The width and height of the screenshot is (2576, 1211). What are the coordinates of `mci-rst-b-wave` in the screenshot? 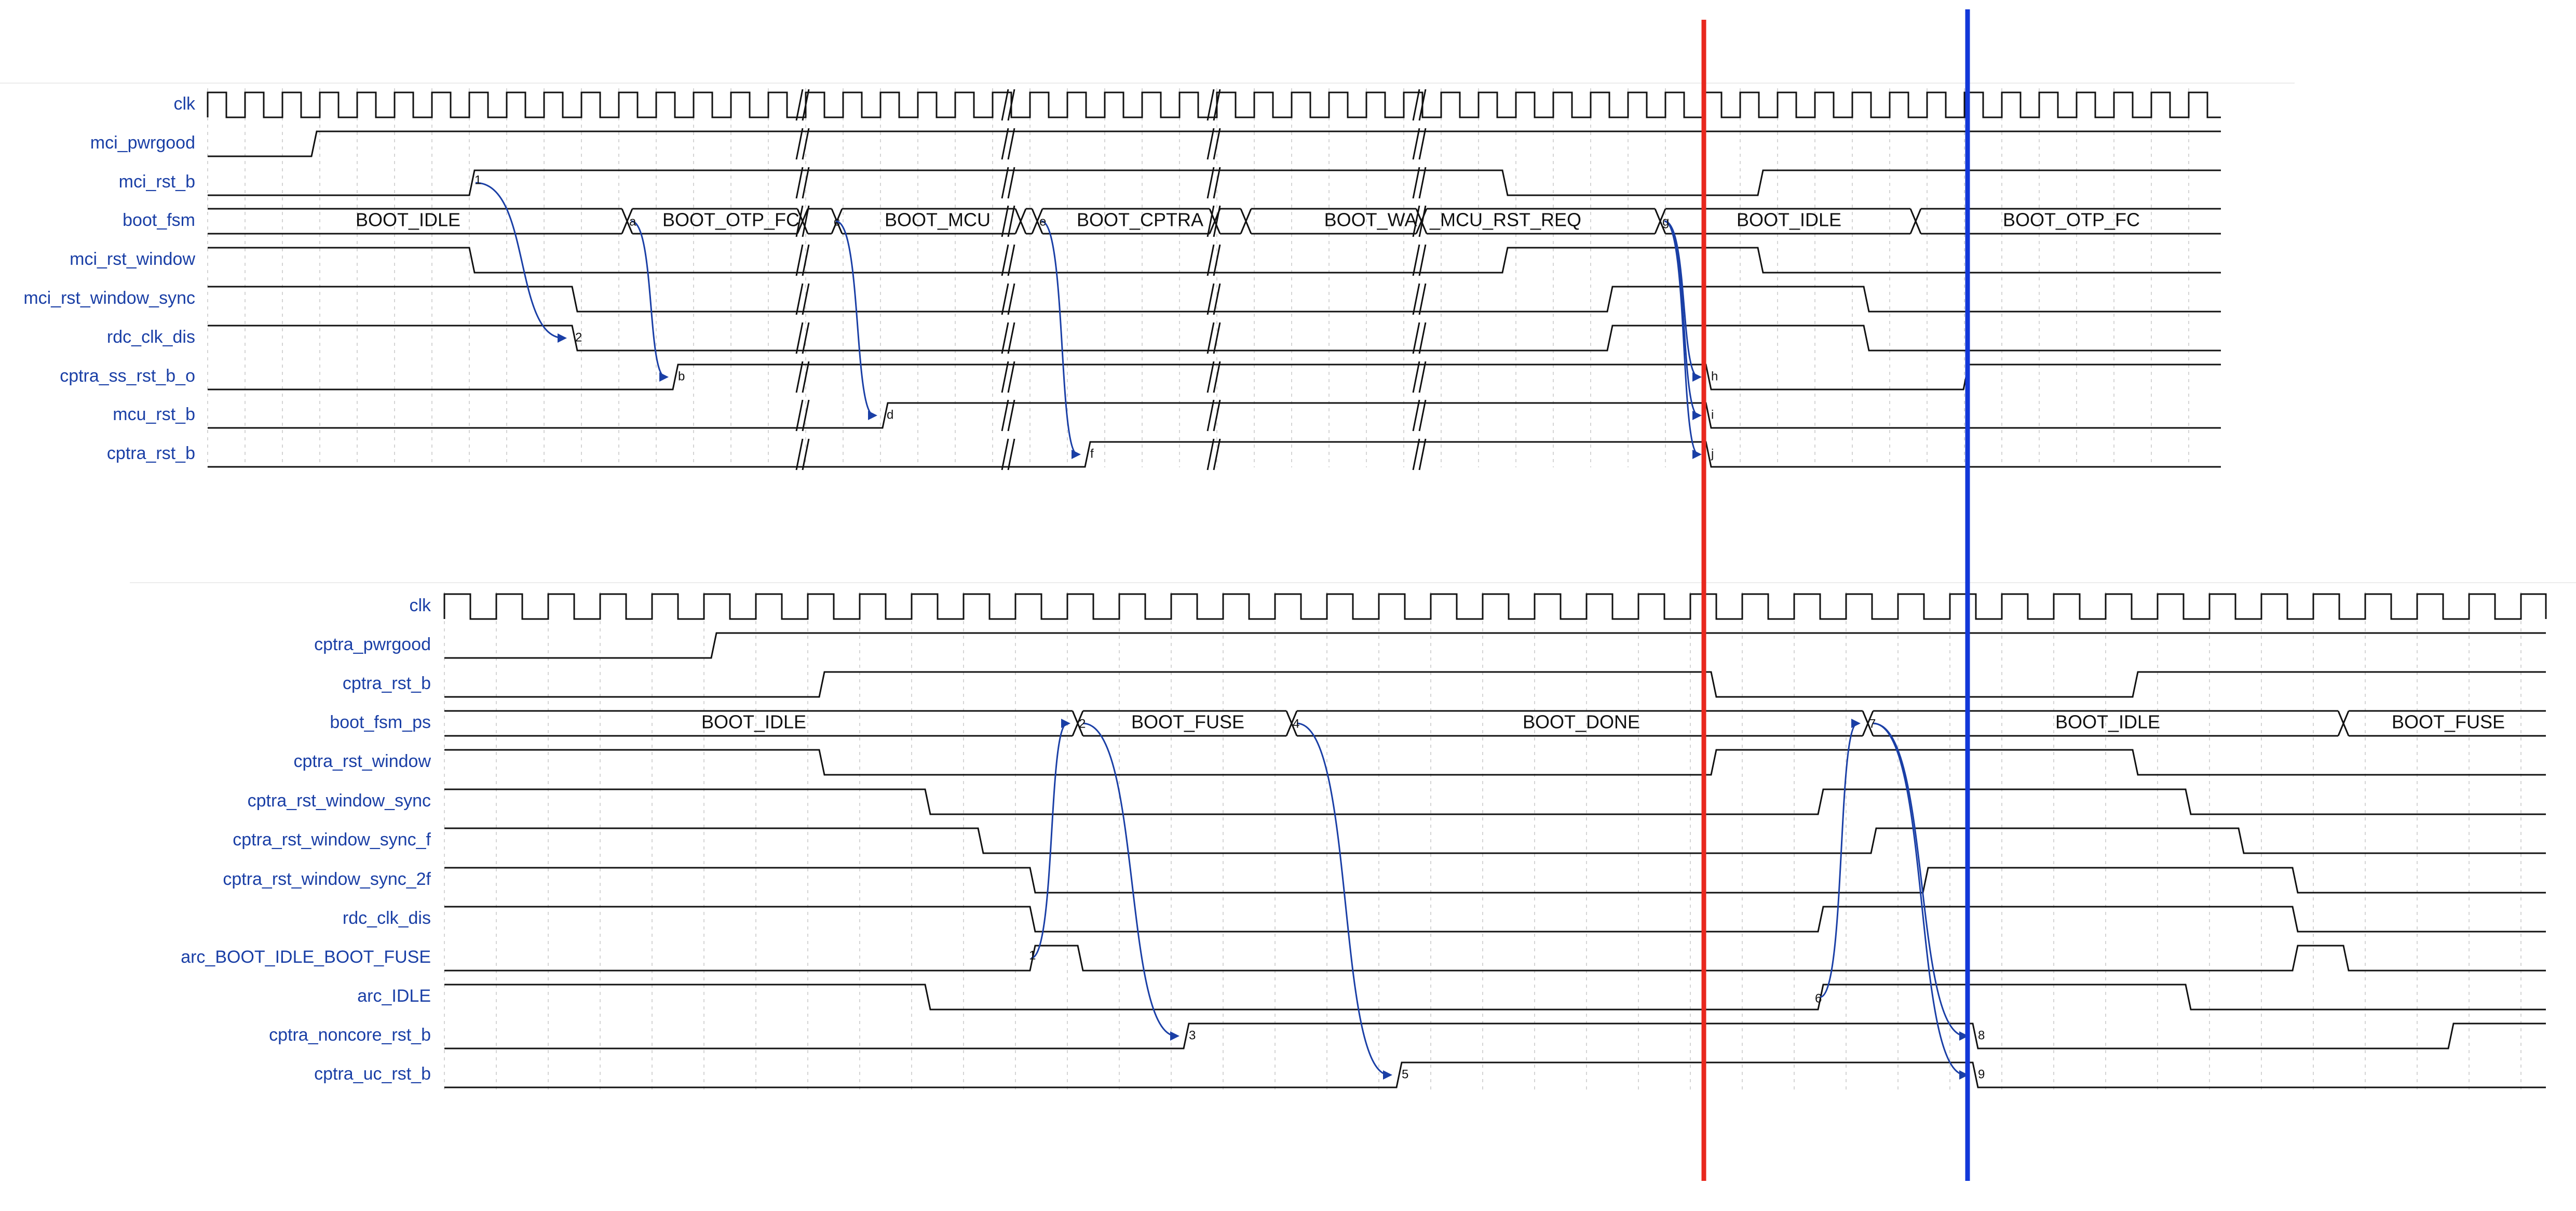 It's located at (1214, 182).